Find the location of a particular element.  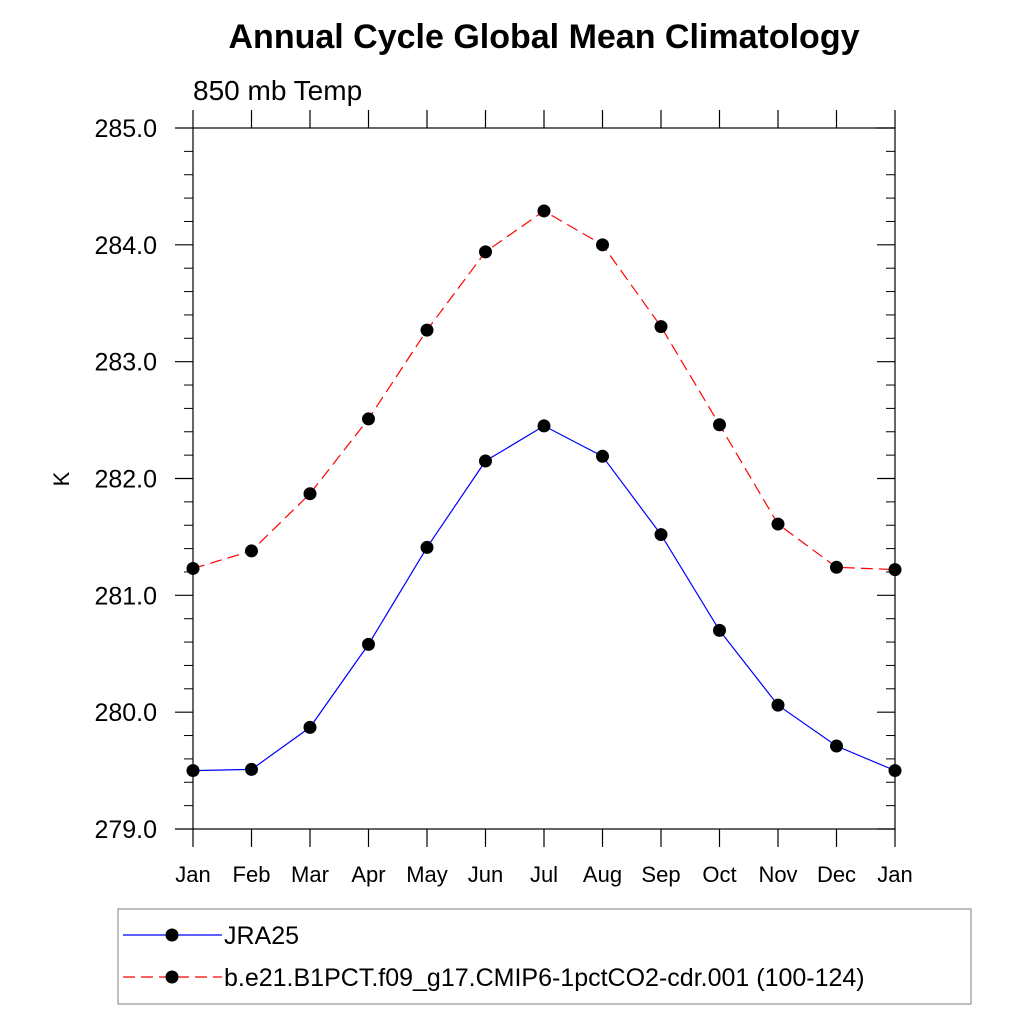

y-tick-label: 282.0 is located at coordinates (125, 480).